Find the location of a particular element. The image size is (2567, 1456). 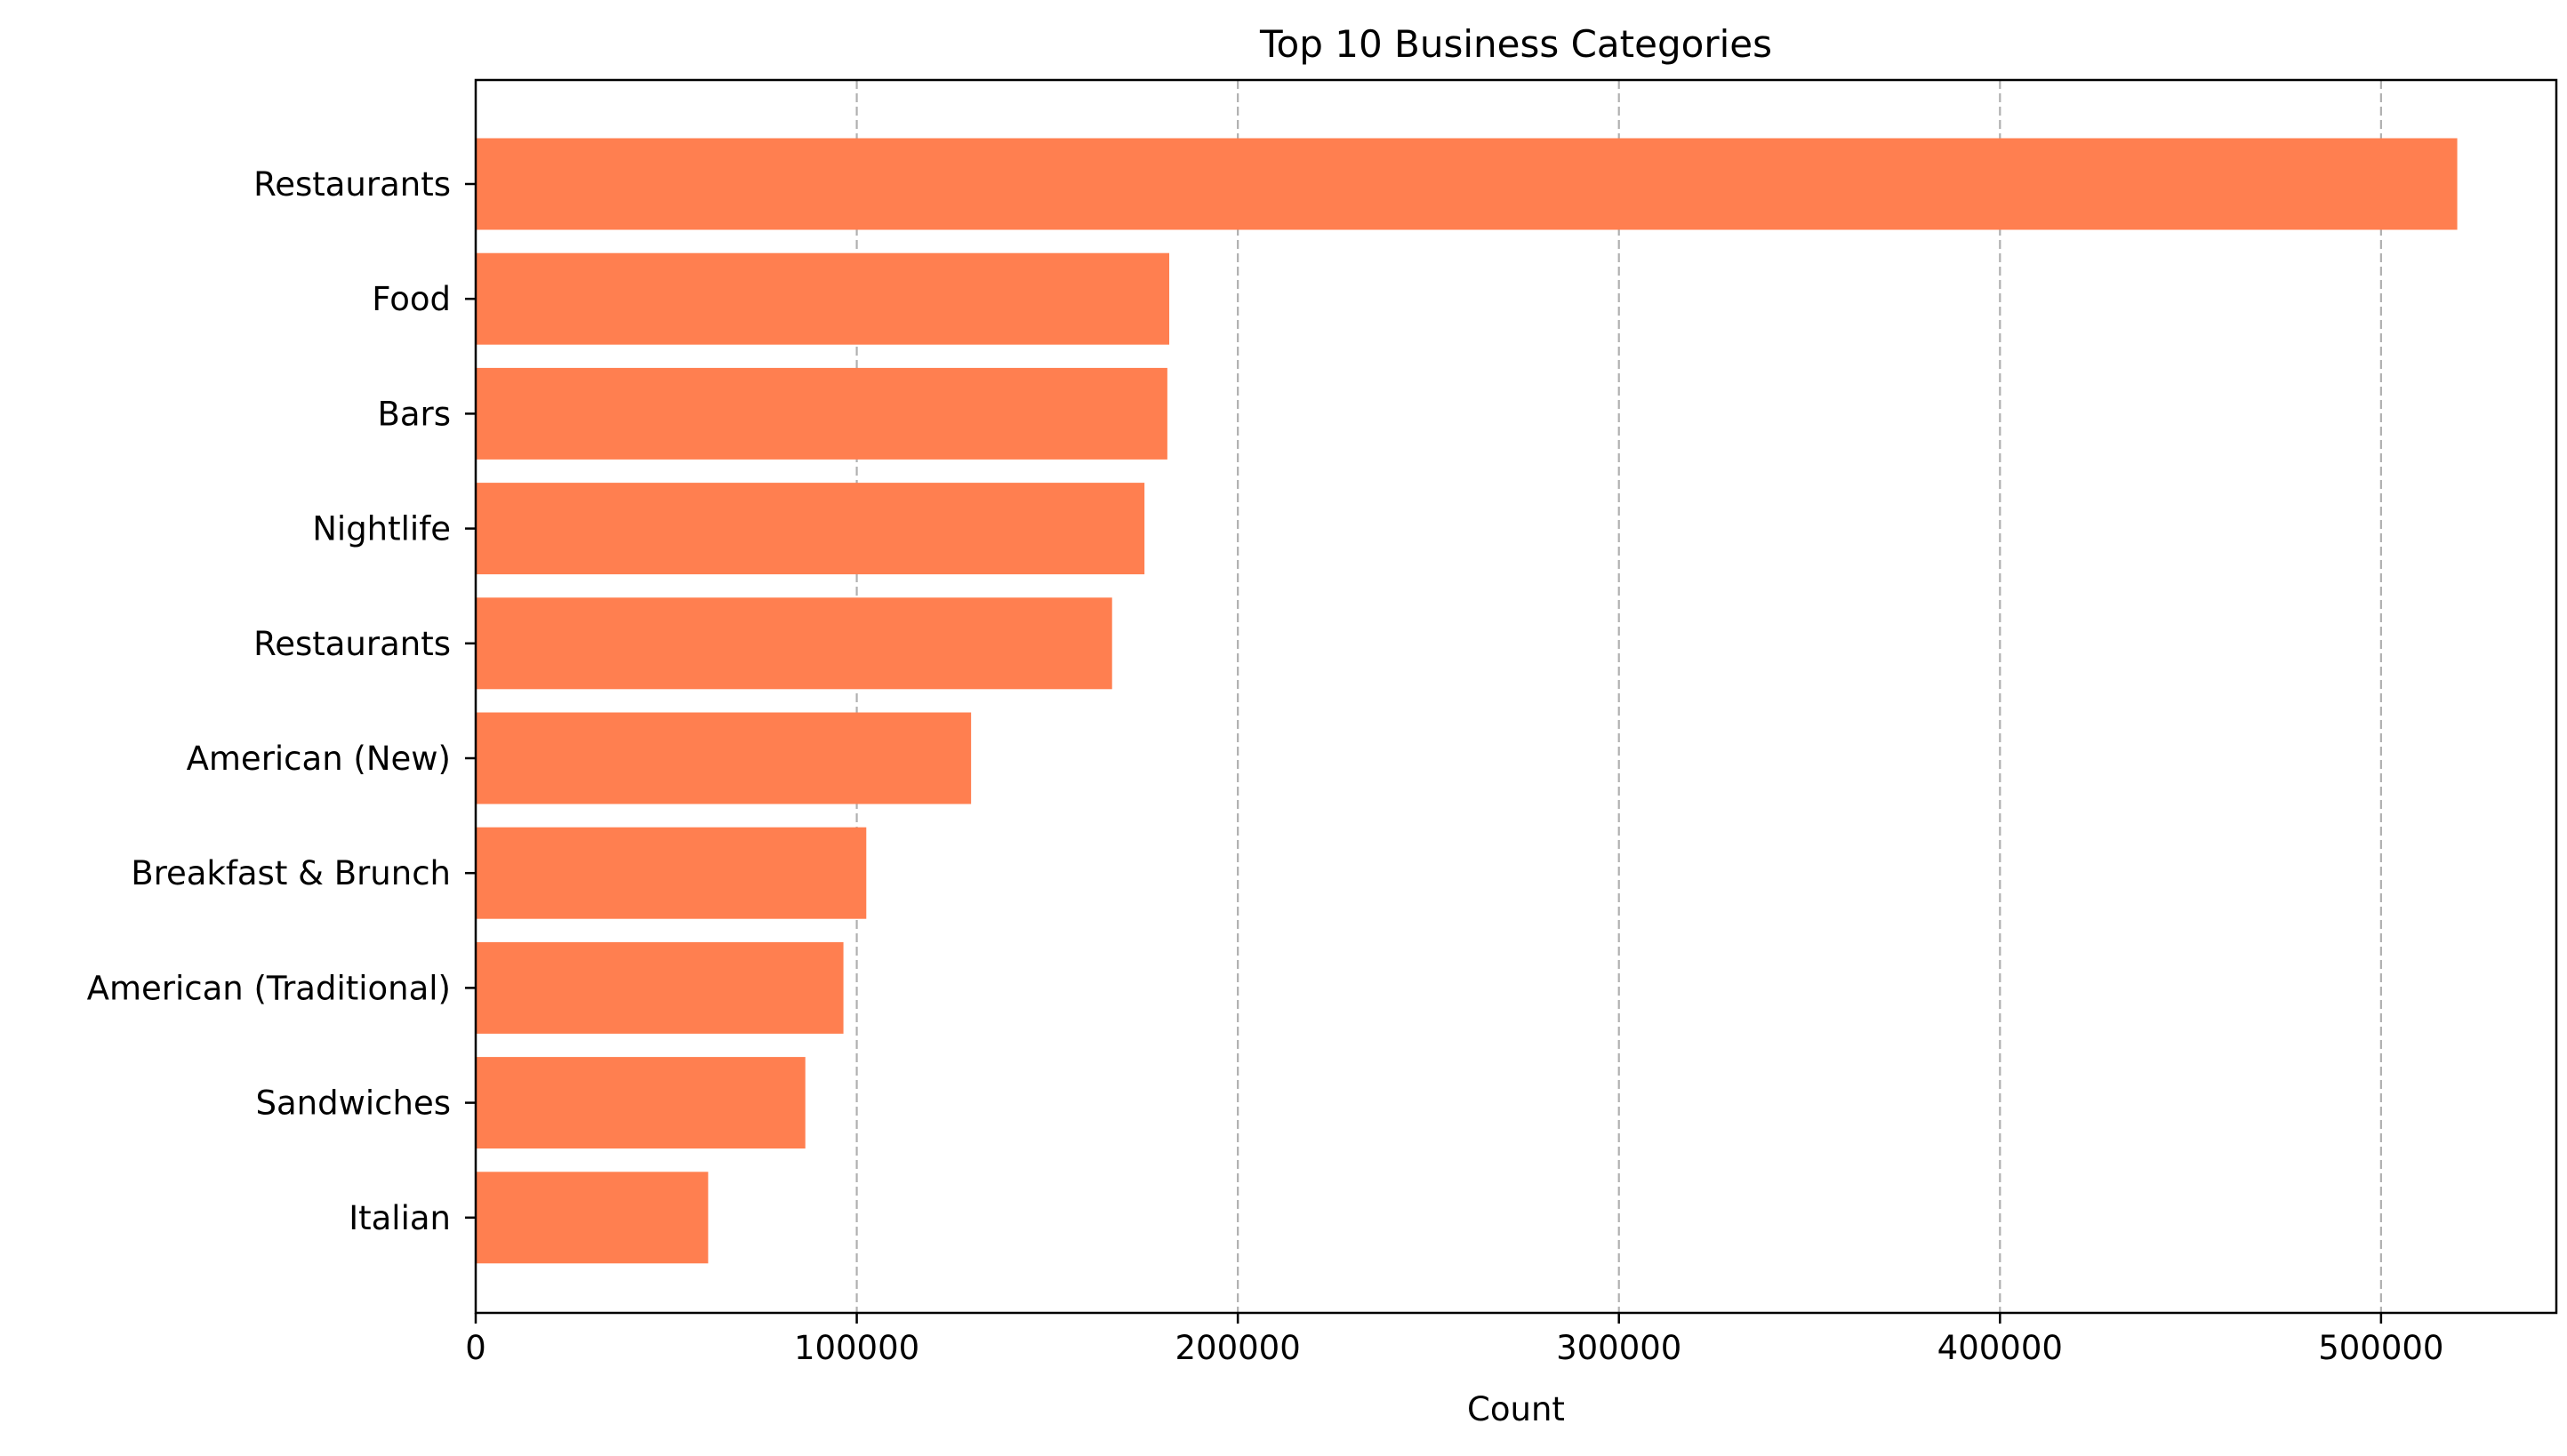

y-tick-label: Nightlife is located at coordinates (381, 529).